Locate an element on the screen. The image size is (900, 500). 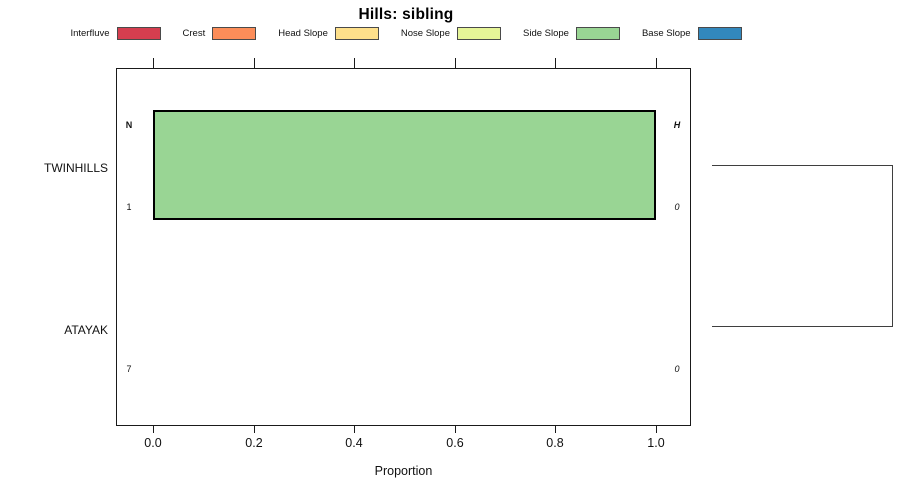
legend-label: Nose Slope is located at coordinates (425, 33).